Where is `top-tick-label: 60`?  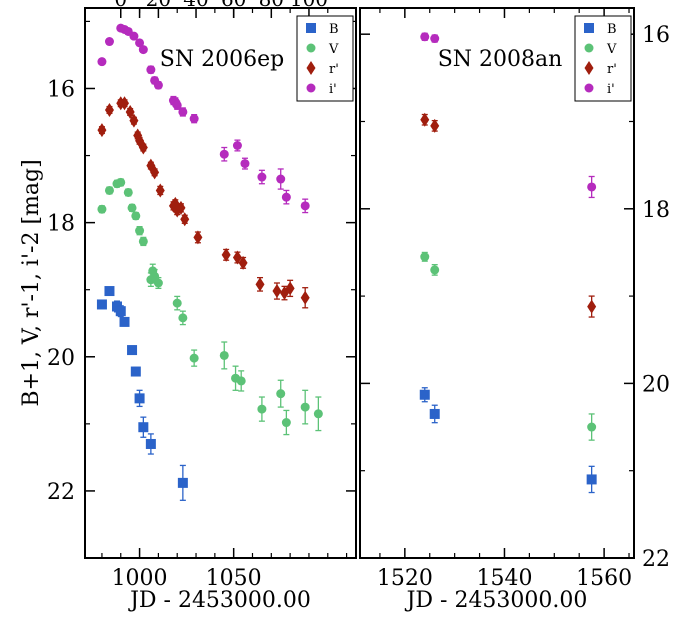 top-tick-label: 60 is located at coordinates (233, 5).